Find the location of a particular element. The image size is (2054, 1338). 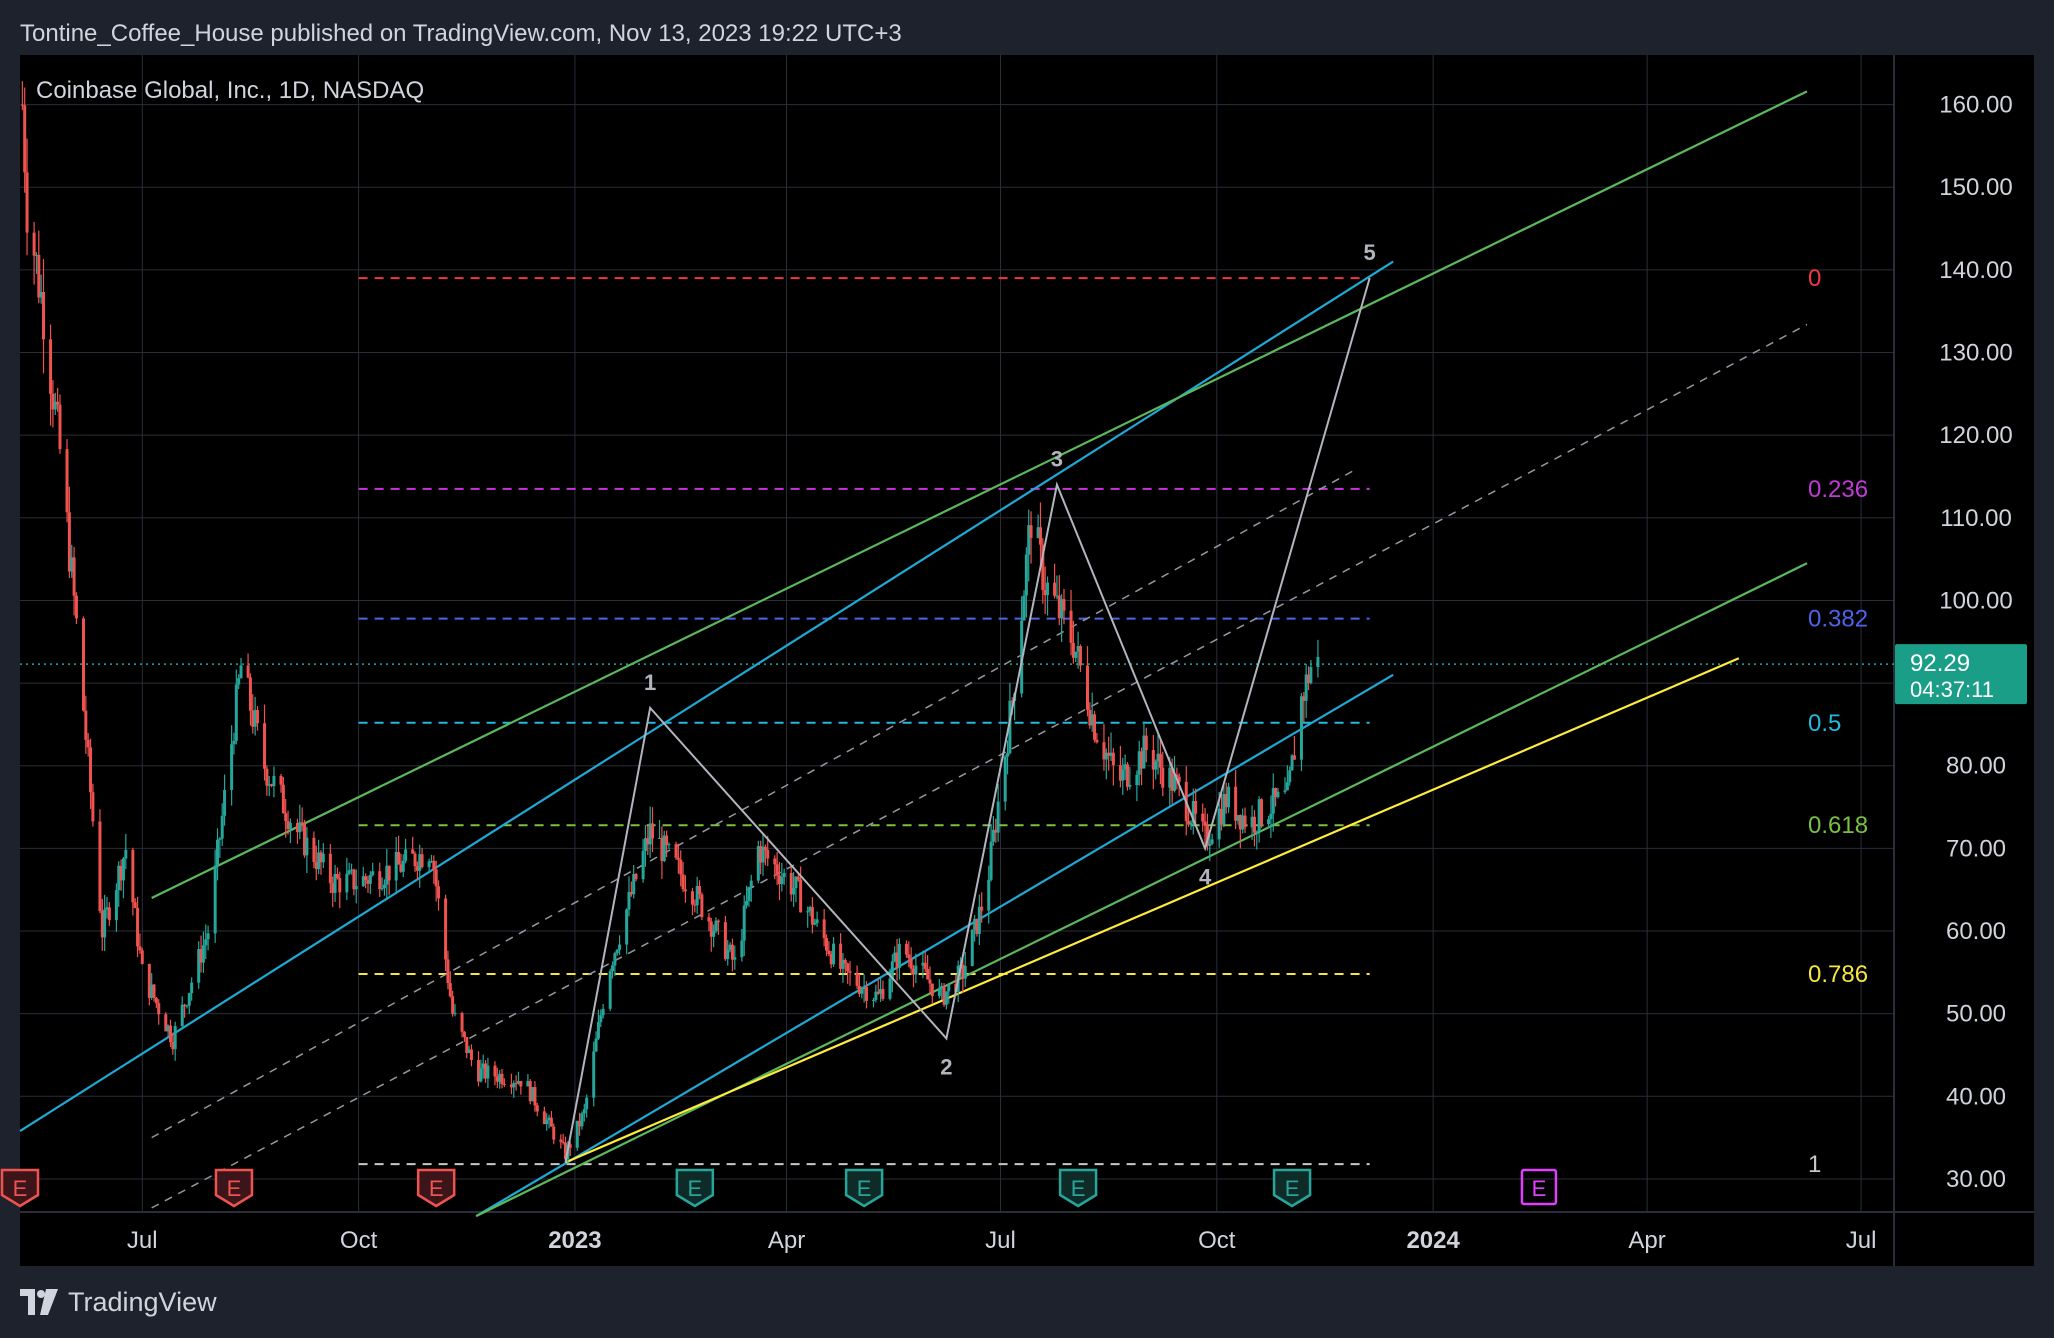

elliott-wave-label: 1 is located at coordinates (650, 682).